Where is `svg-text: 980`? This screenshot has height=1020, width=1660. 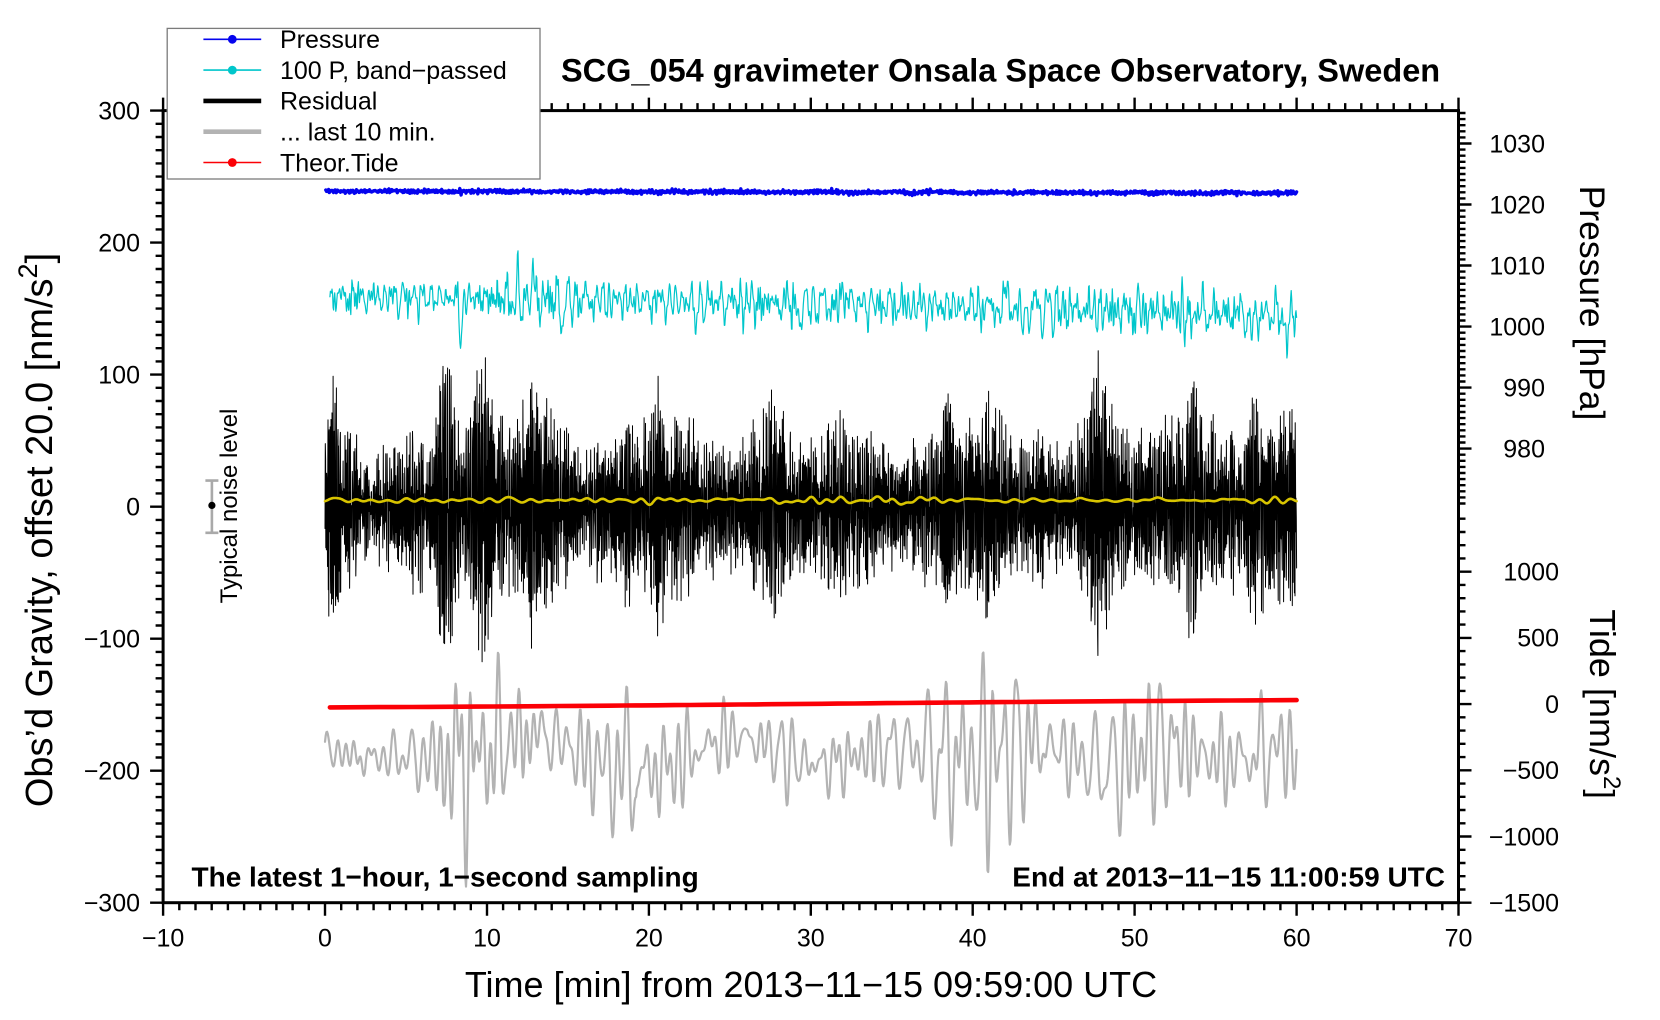
svg-text: 980 is located at coordinates (1524, 449).